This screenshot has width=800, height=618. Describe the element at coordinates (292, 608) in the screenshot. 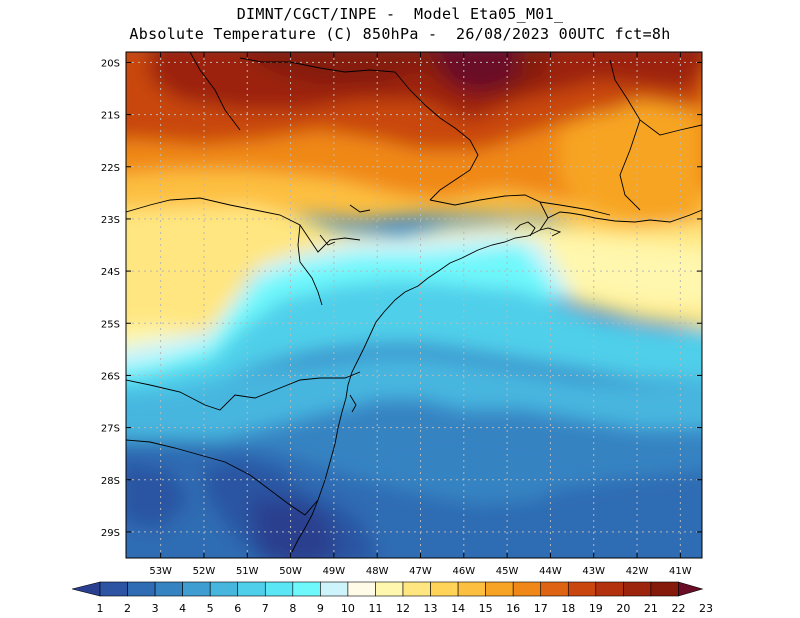

I see `colorbar-label: 8` at that location.